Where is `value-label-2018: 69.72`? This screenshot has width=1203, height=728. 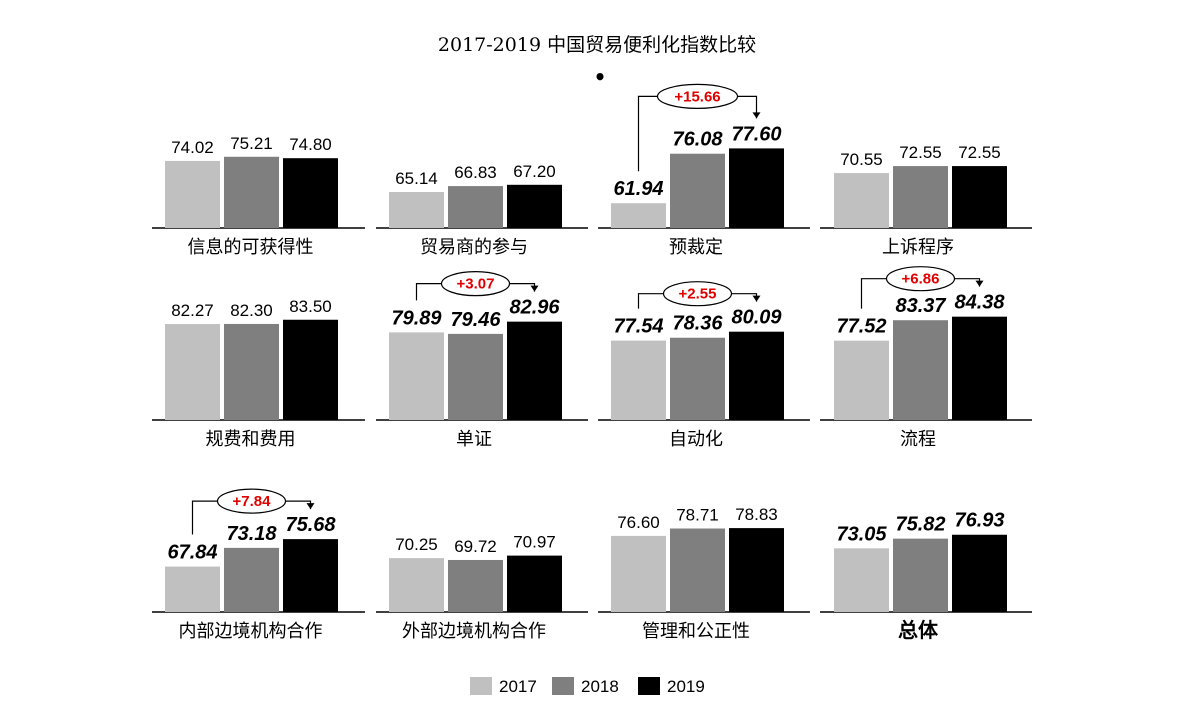 value-label-2018: 69.72 is located at coordinates (475, 546).